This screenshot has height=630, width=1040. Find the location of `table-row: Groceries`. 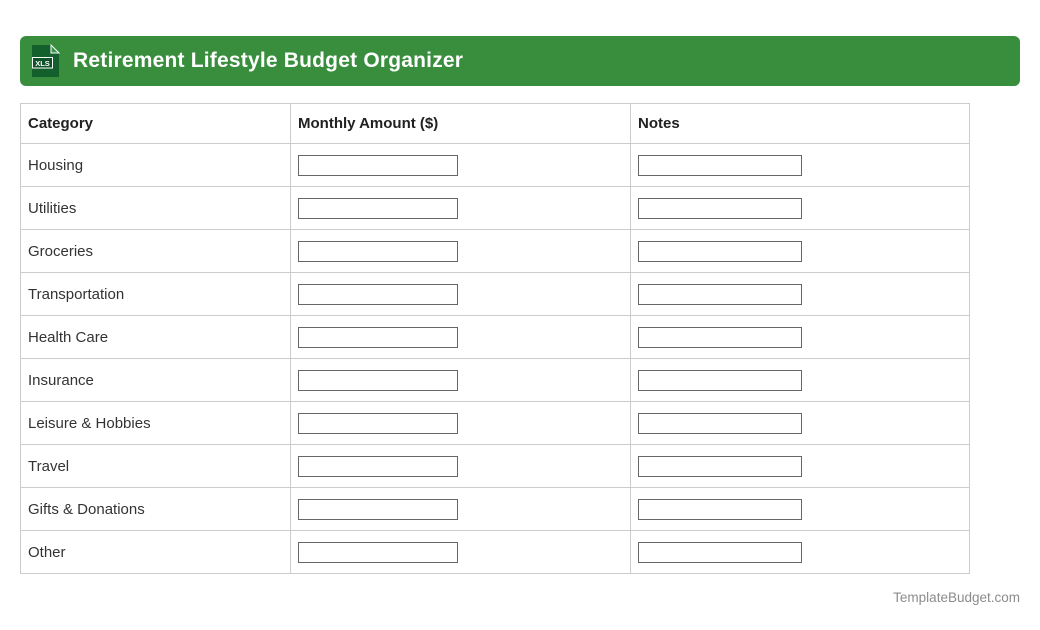

table-row: Groceries is located at coordinates (495, 251).